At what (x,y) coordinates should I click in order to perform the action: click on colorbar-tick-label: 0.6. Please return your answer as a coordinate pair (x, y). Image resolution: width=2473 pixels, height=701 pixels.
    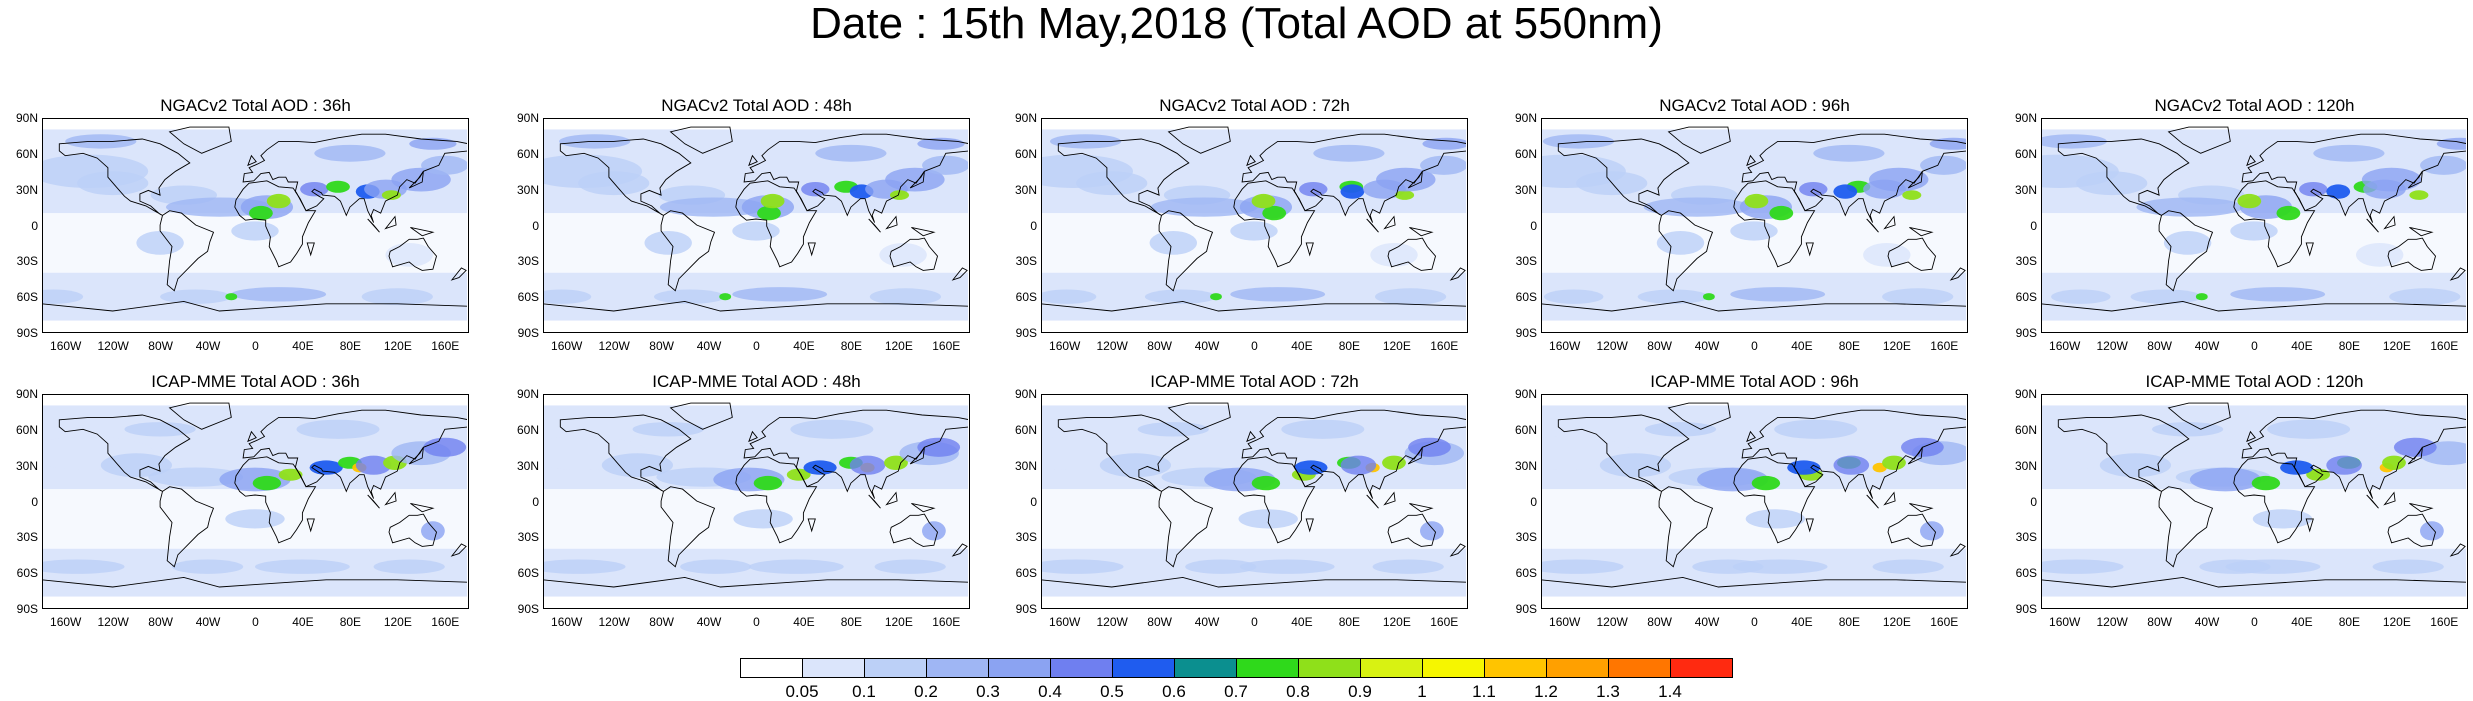
    Looking at the image, I should click on (1174, 691).